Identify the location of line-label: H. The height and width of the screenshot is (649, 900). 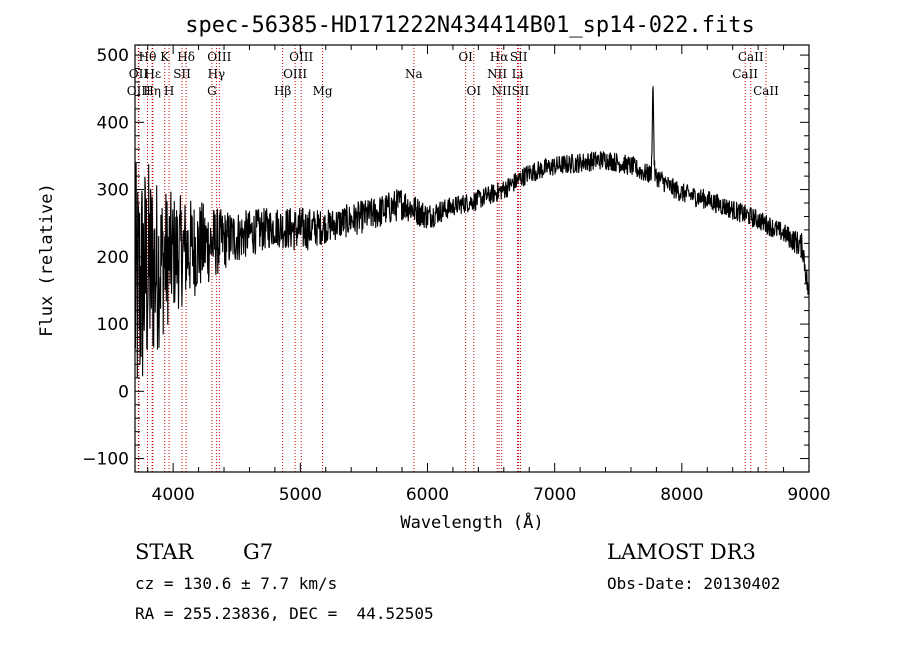
(169, 91).